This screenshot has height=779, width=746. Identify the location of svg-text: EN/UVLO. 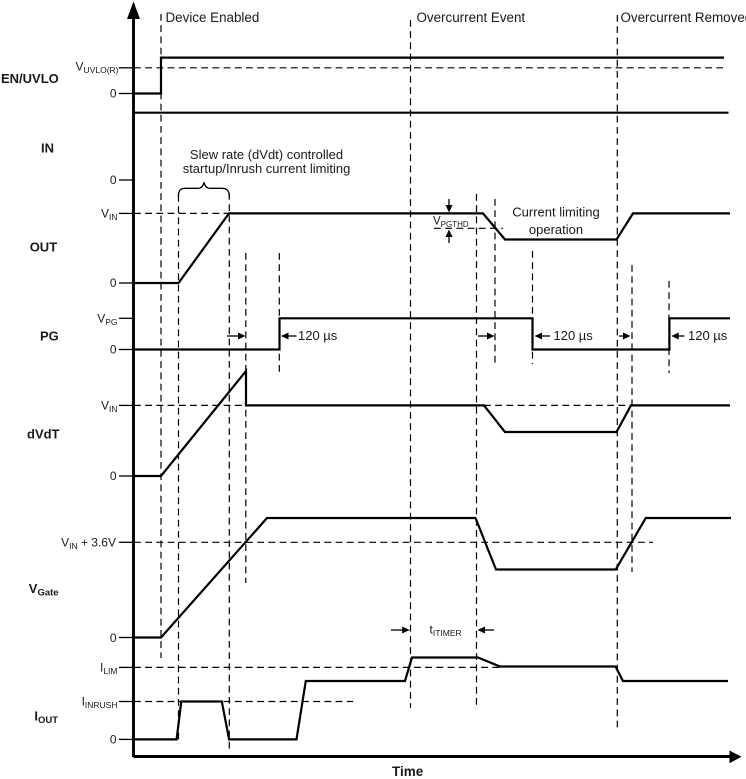
(30, 78).